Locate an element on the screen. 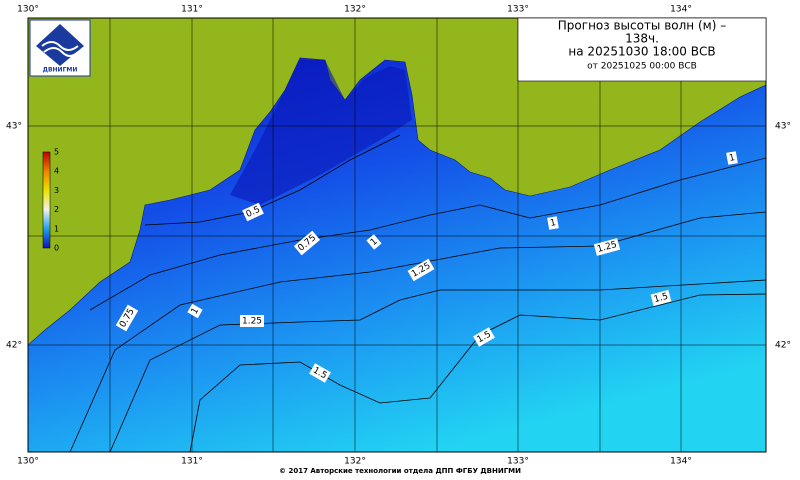 The image size is (800, 480). title-line: на 20251030 18:00 ВСВ is located at coordinates (641, 52).